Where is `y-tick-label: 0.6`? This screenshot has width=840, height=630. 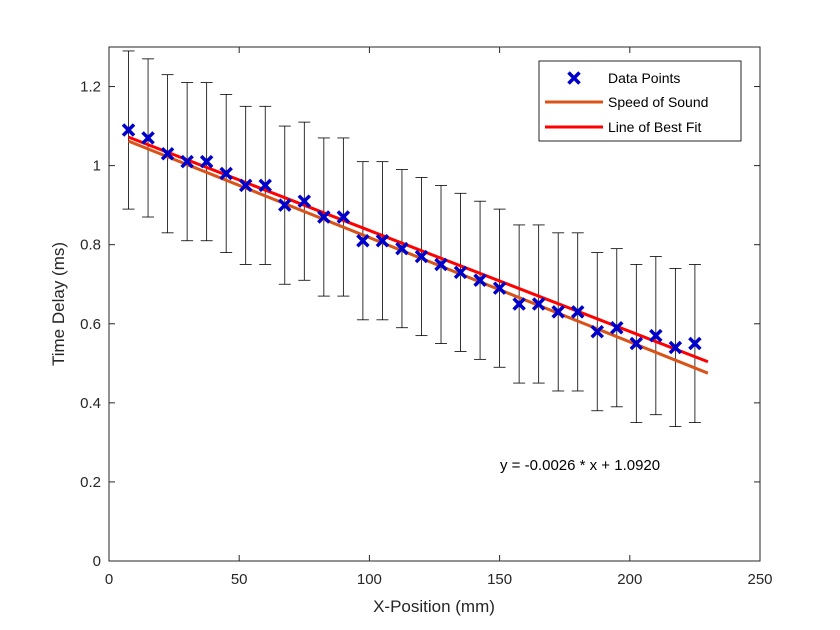
y-tick-label: 0.6 is located at coordinates (90, 324).